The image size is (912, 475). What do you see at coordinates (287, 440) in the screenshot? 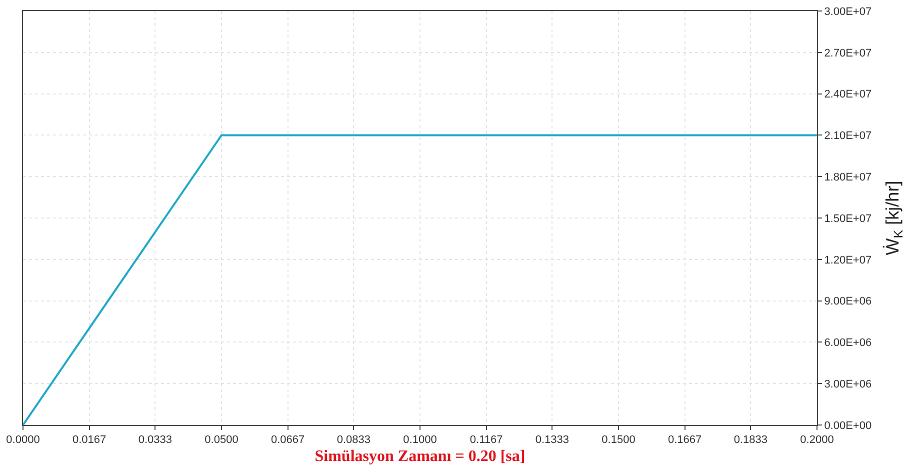
I see `x-tick-label: 0.0667` at bounding box center [287, 440].